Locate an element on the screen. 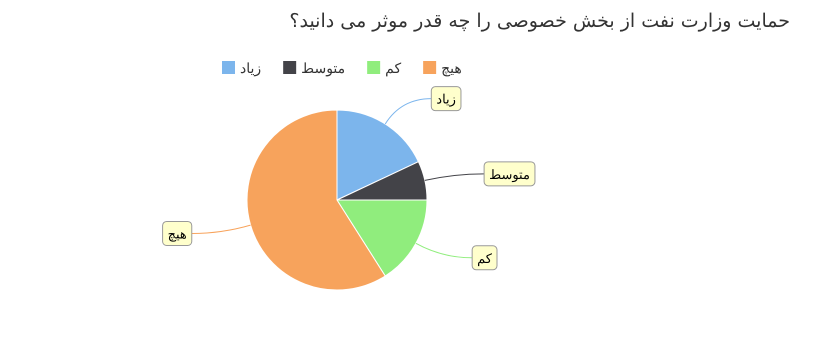  legend-label: هیچ is located at coordinates (451, 69).